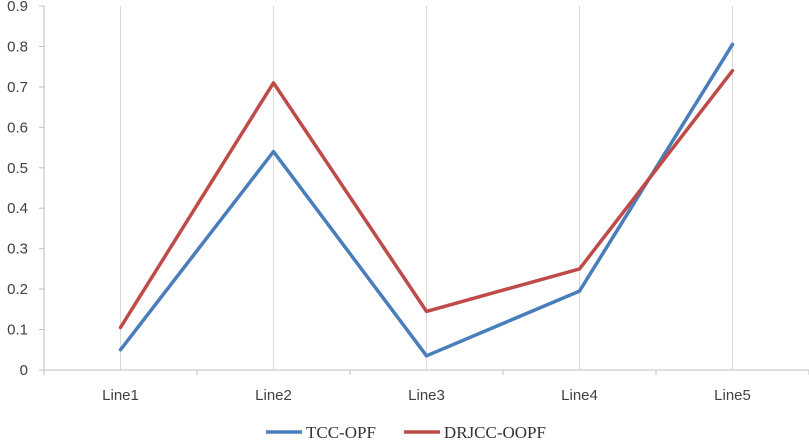 The height and width of the screenshot is (443, 809). I want to click on y-tick-label: 0.1, so click(17, 330).